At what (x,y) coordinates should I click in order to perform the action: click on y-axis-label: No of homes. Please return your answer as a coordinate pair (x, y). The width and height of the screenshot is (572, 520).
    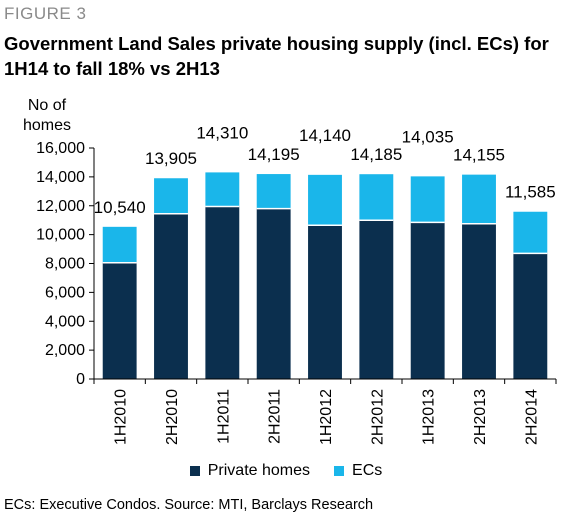
    Looking at the image, I should click on (47, 115).